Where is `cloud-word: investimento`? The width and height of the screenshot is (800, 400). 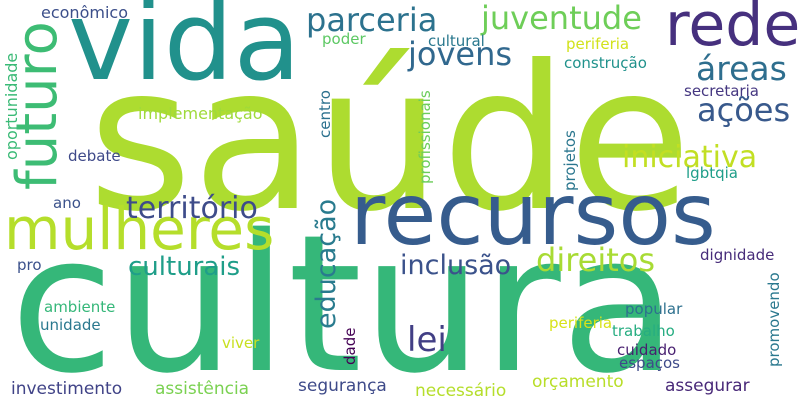 cloud-word: investimento is located at coordinates (67, 389).